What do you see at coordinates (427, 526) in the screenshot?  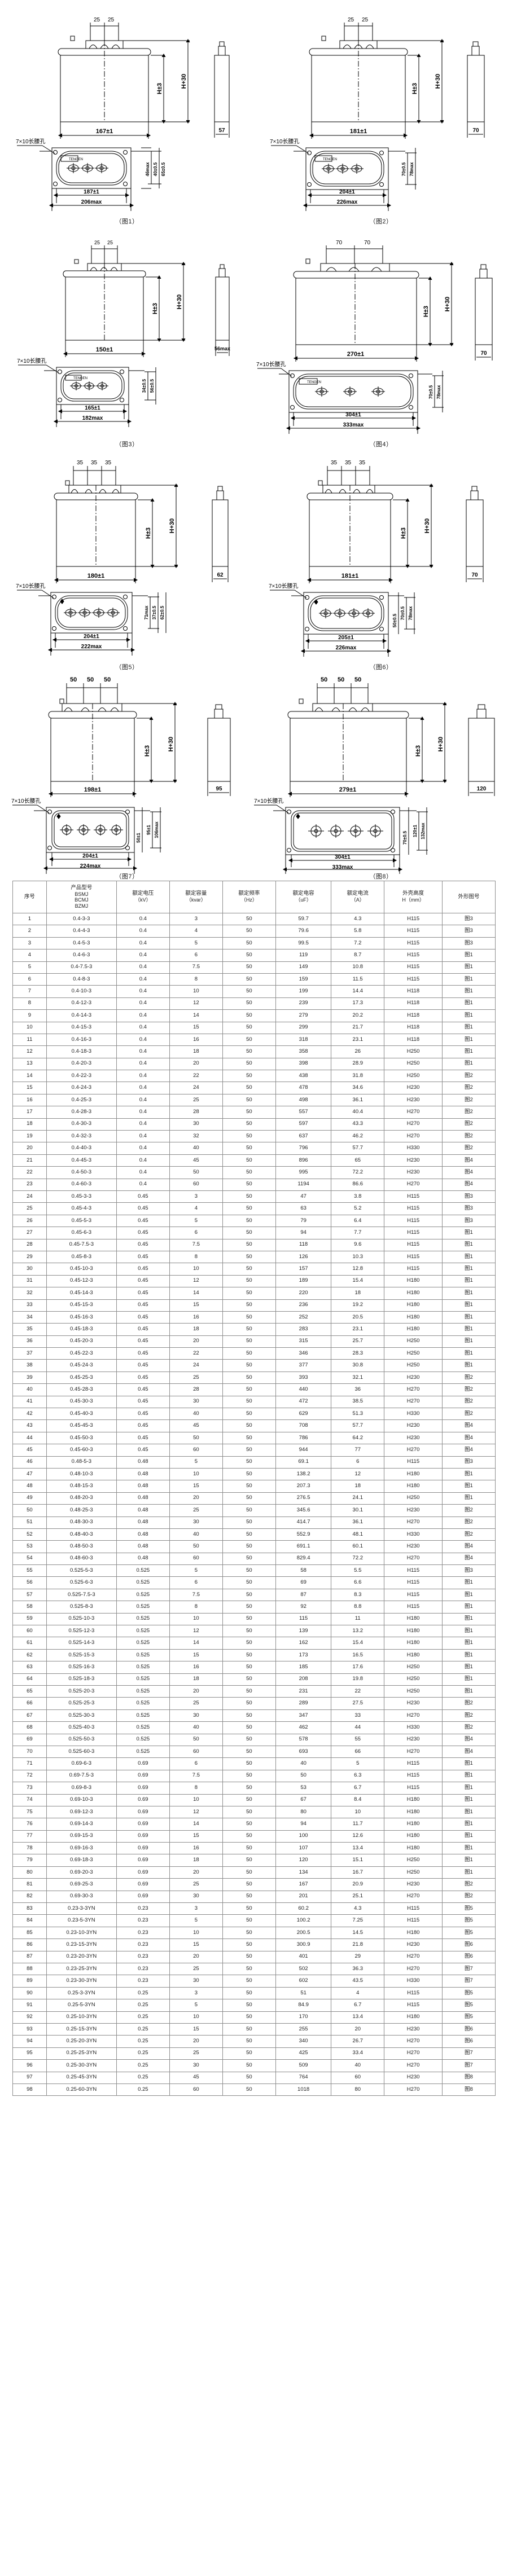 I see `fig6-height-outer: H+30` at bounding box center [427, 526].